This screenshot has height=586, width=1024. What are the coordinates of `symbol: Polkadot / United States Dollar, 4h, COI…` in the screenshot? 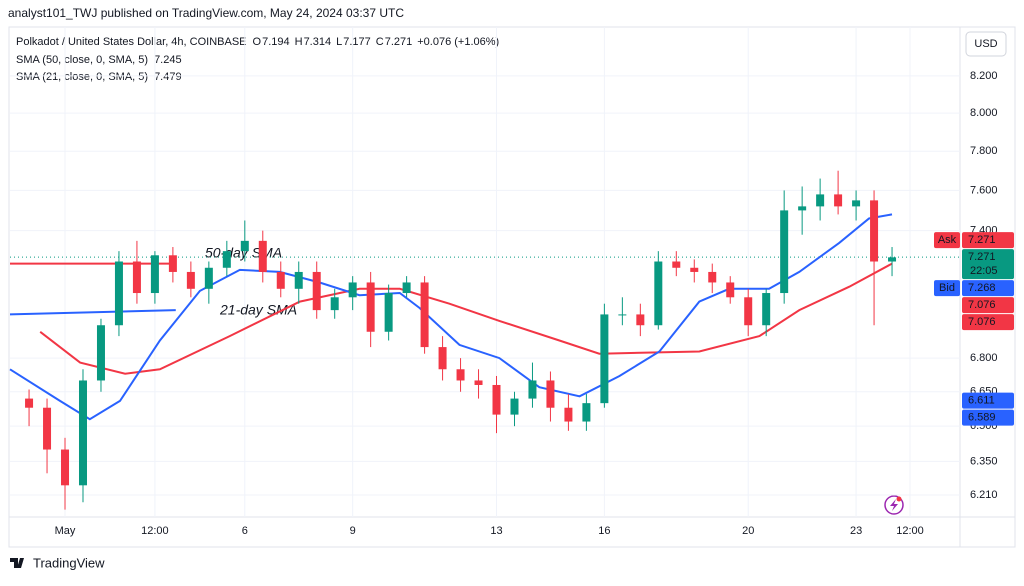 It's located at (131, 42).